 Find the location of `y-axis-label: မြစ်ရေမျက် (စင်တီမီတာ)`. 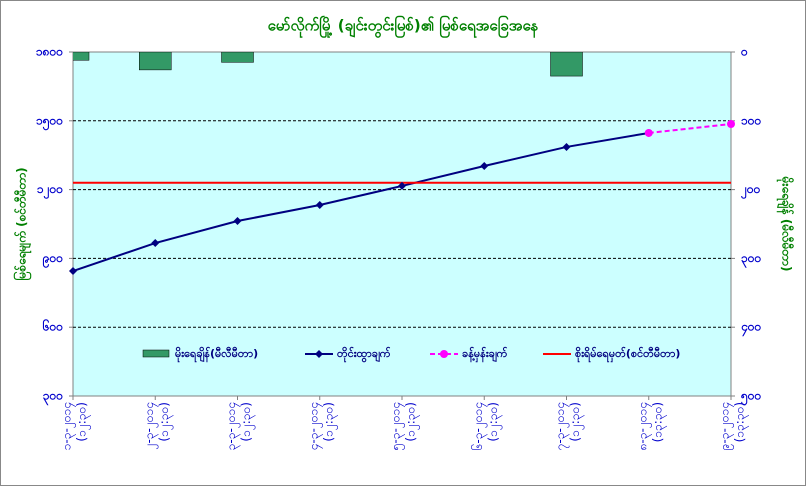

y-axis-label: မြစ်ရေမျက် (စင်တီမီတာ) is located at coordinates (22, 223).